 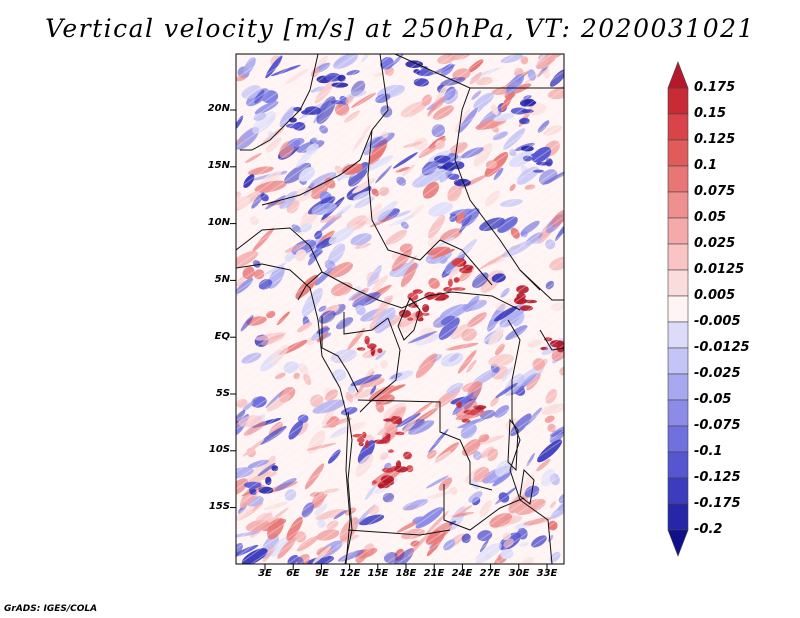 I want to click on colorbar, so click(x=678, y=309).